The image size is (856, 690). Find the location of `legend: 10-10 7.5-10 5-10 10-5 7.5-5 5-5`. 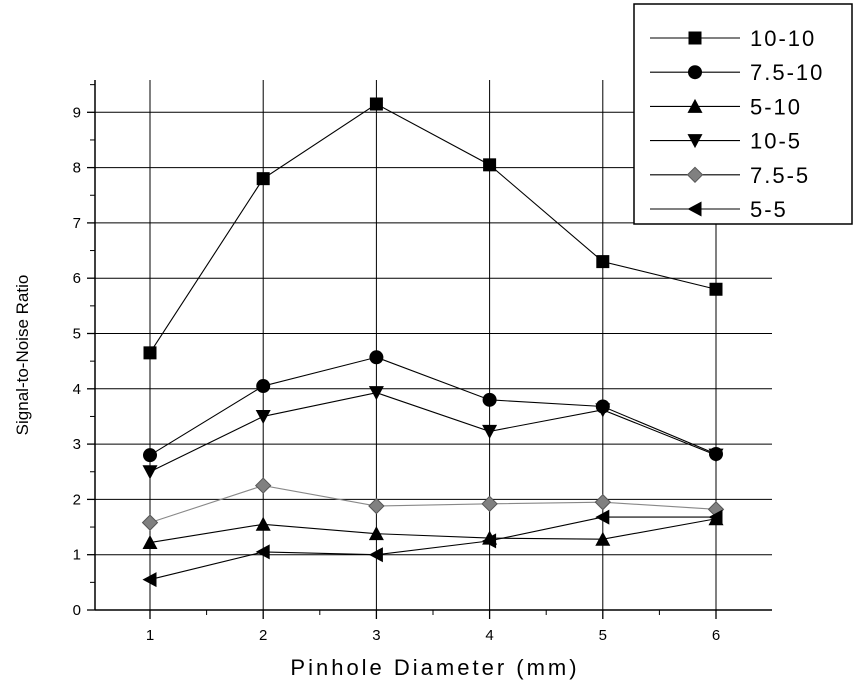

legend: 10-10 7.5-10 5-10 10-5 7.5-5 5-5 is located at coordinates (743, 114).